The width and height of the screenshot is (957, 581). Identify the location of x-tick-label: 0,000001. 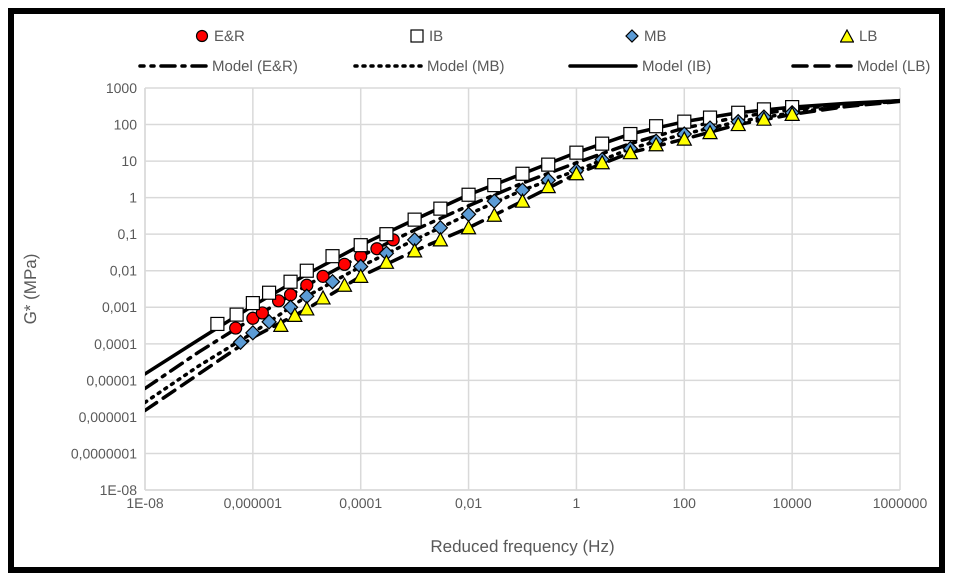
(253, 502).